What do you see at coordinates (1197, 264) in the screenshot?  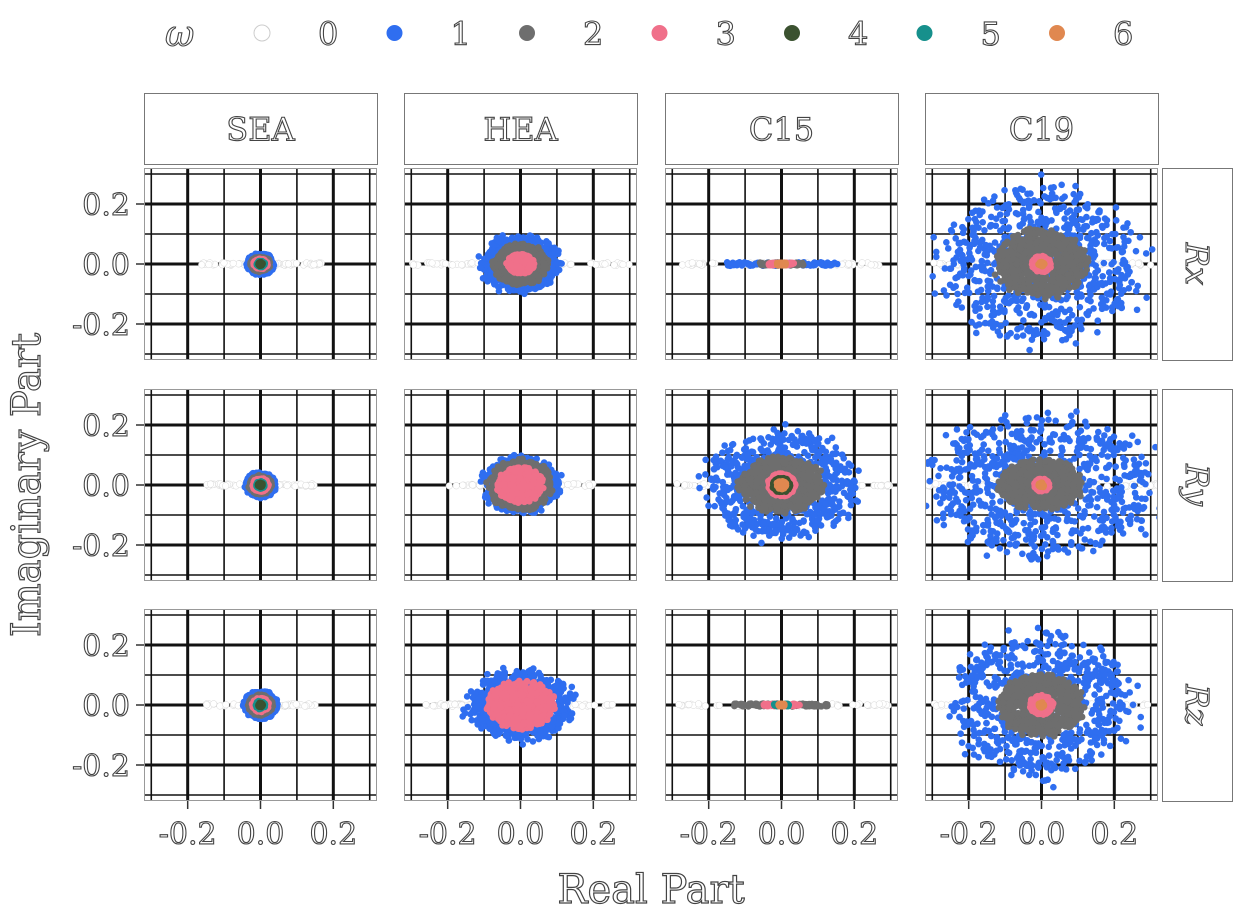 I see `row-strip-Rx` at bounding box center [1197, 264].